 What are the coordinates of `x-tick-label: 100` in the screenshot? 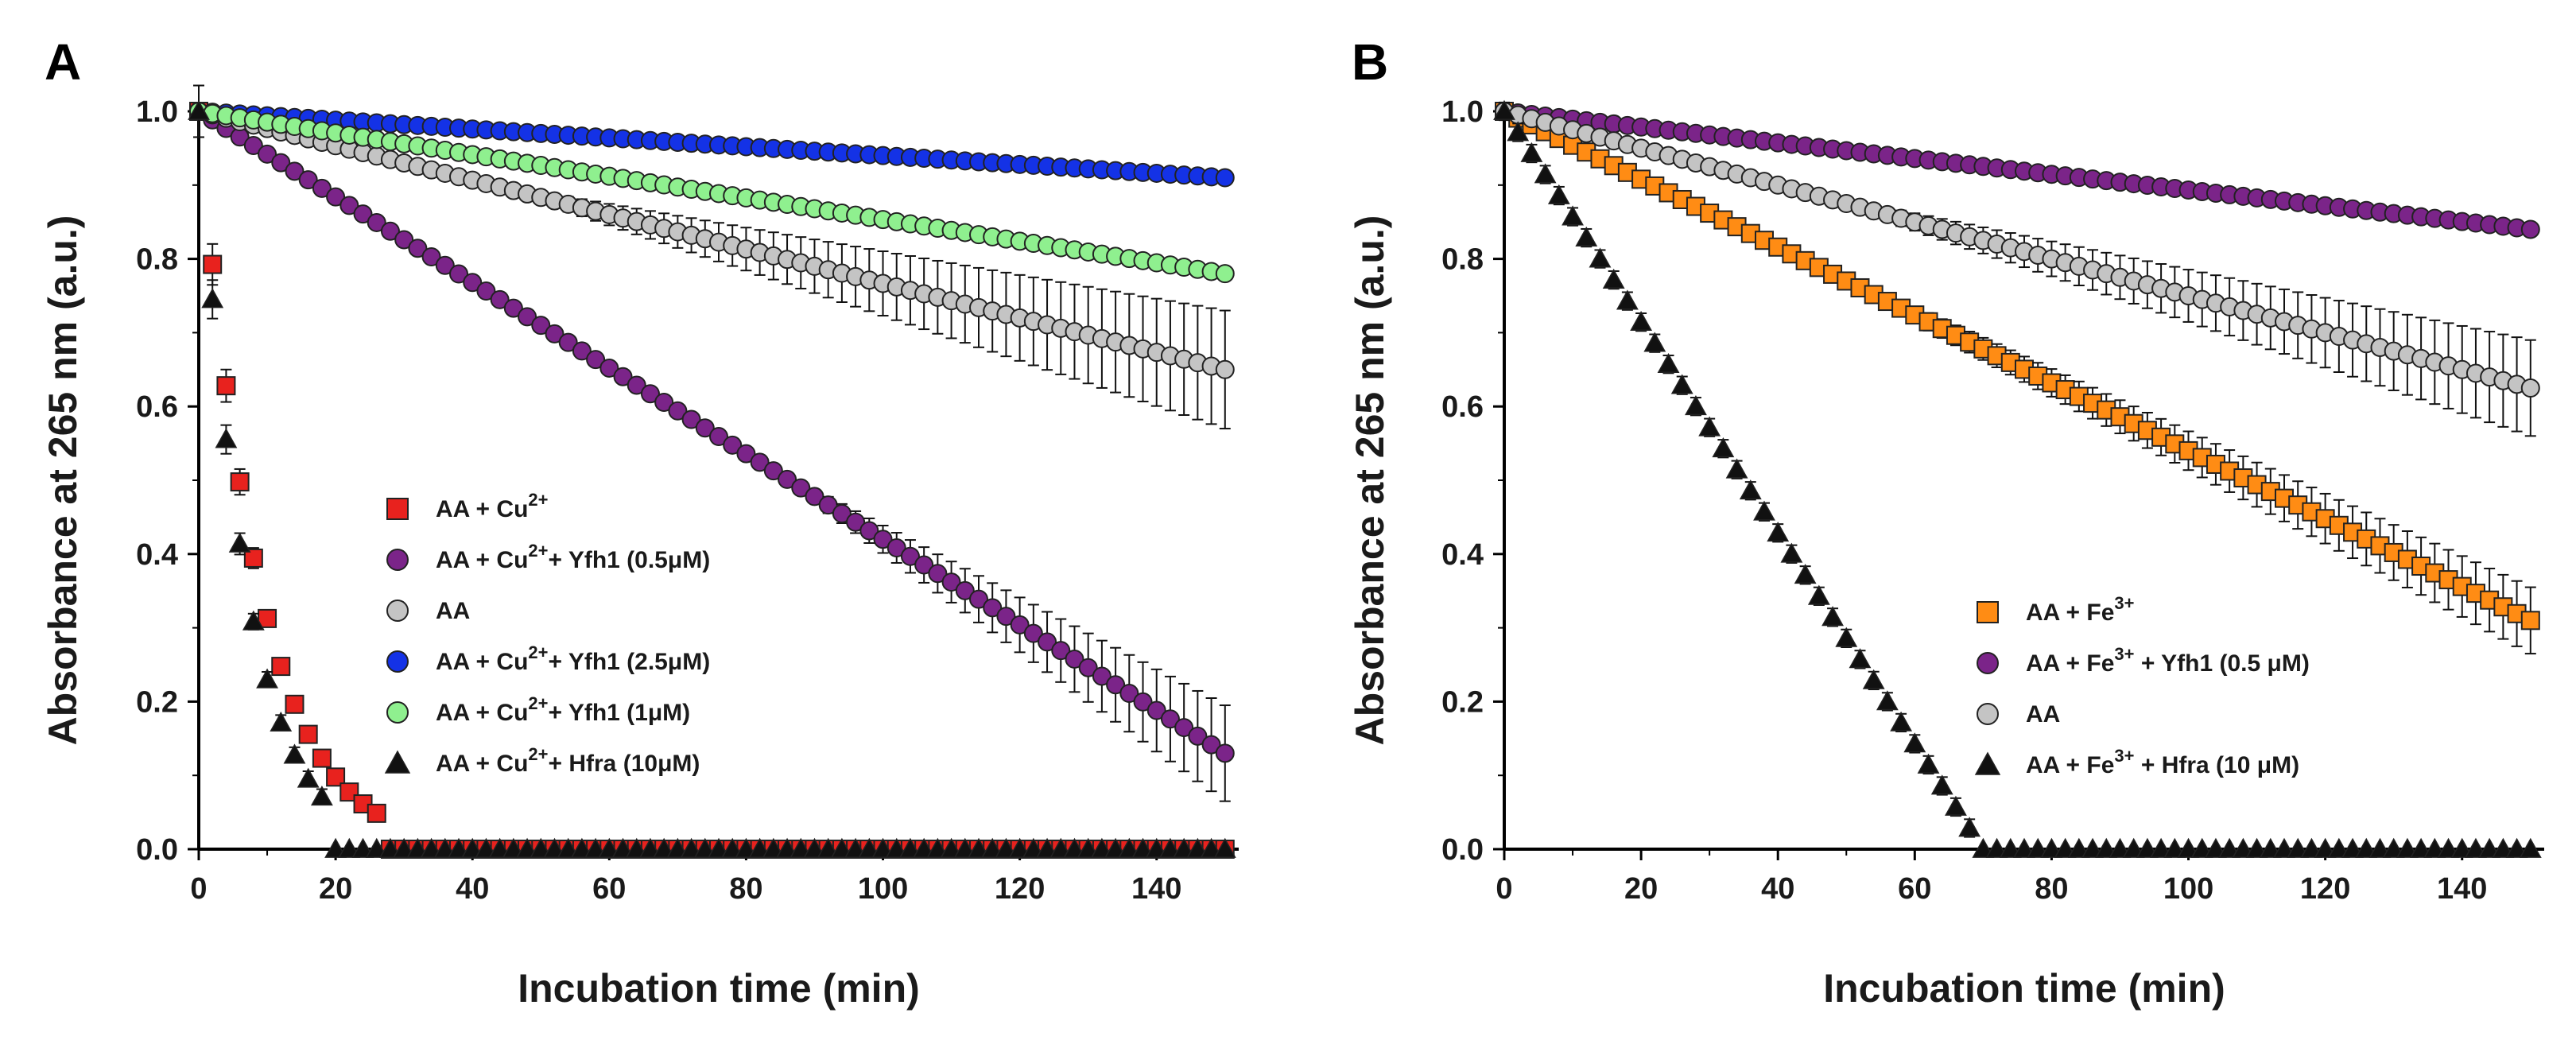 It's located at (2188, 889).